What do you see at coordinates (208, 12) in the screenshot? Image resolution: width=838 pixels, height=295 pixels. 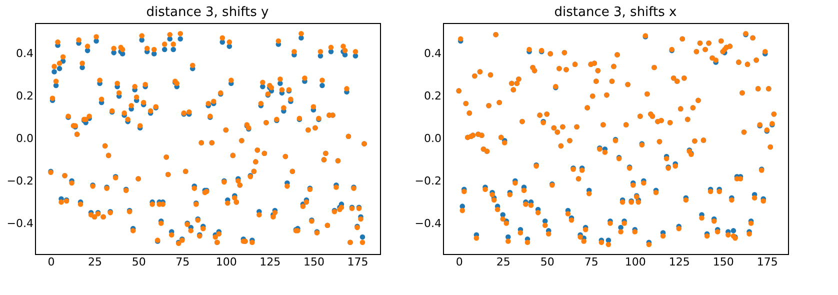 I see `chart-title: distance 3, shifts y` at bounding box center [208, 12].